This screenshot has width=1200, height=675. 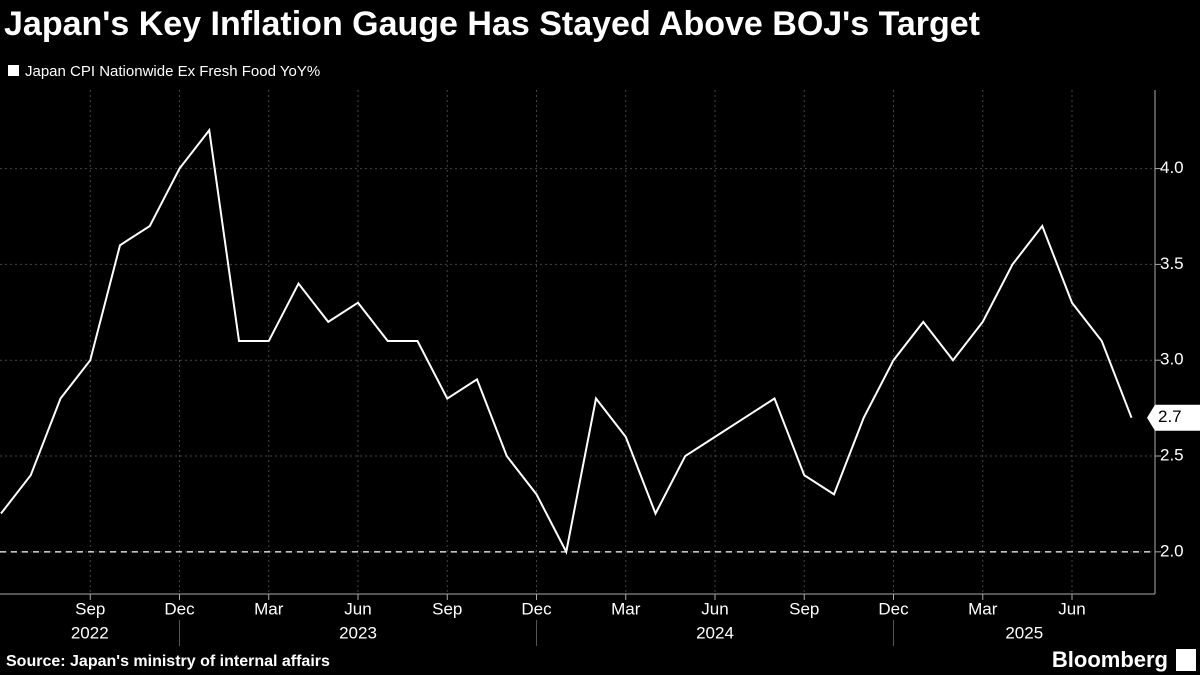 I want to click on legend-label: Japan CPI Nationwide Ex Fresh Food YoY%, so click(x=172, y=71).